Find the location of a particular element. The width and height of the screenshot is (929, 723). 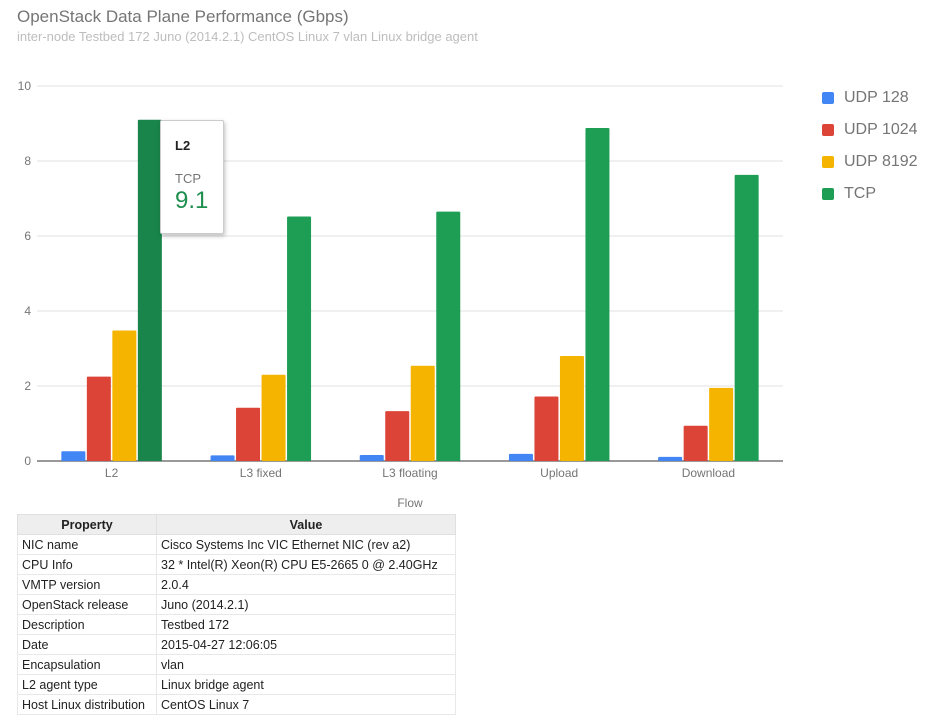

legend-label: UDP 128 is located at coordinates (876, 97).